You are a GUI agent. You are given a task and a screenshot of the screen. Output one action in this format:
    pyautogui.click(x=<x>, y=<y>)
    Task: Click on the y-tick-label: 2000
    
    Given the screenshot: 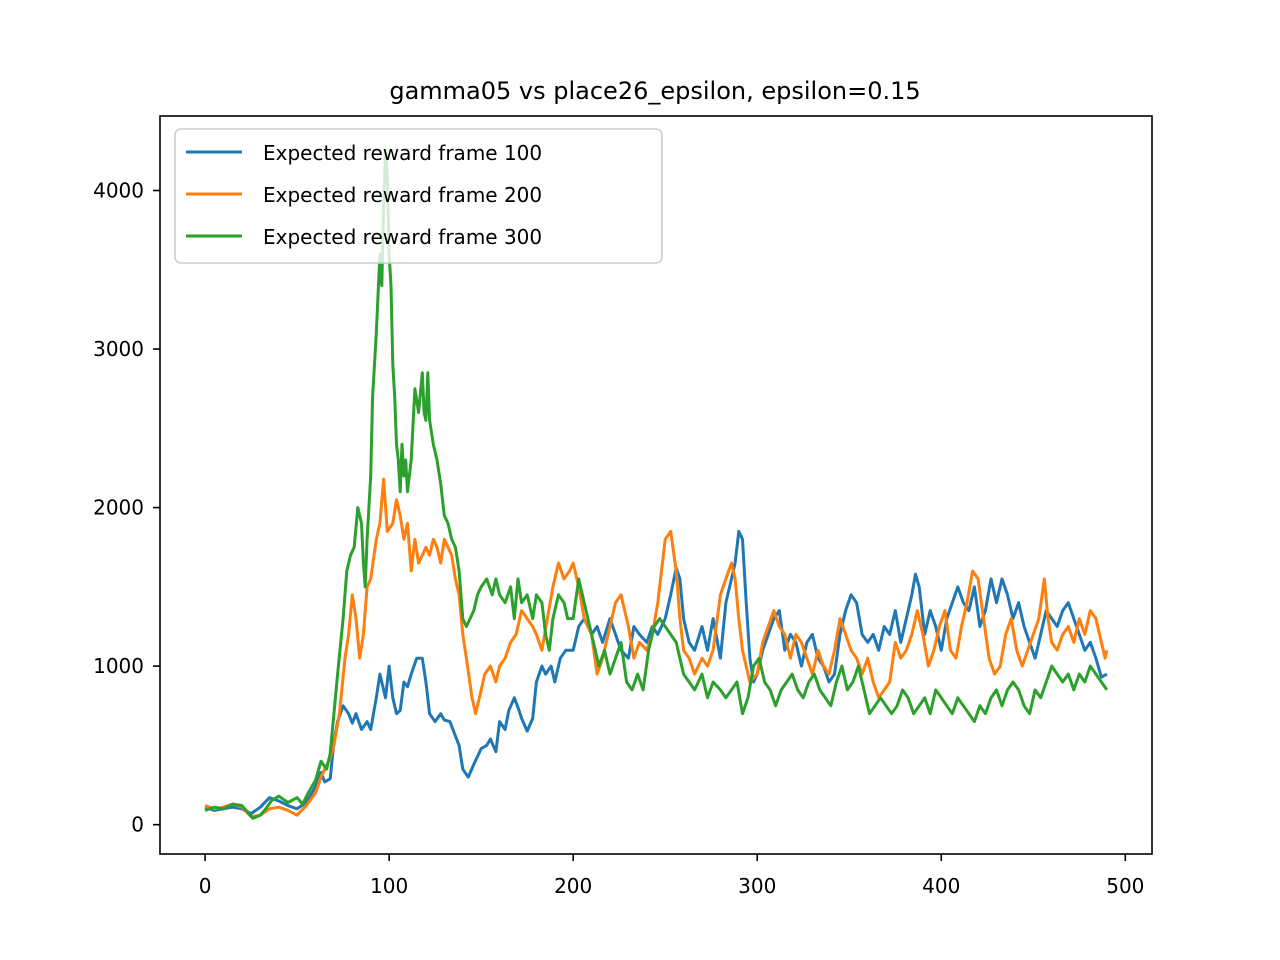 What is the action you would take?
    pyautogui.click(x=118, y=508)
    